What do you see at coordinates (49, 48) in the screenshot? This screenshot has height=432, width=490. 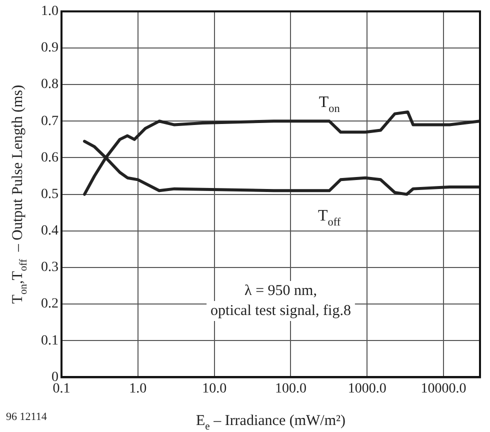 I see `y-tick-label: 0.9` at bounding box center [49, 48].